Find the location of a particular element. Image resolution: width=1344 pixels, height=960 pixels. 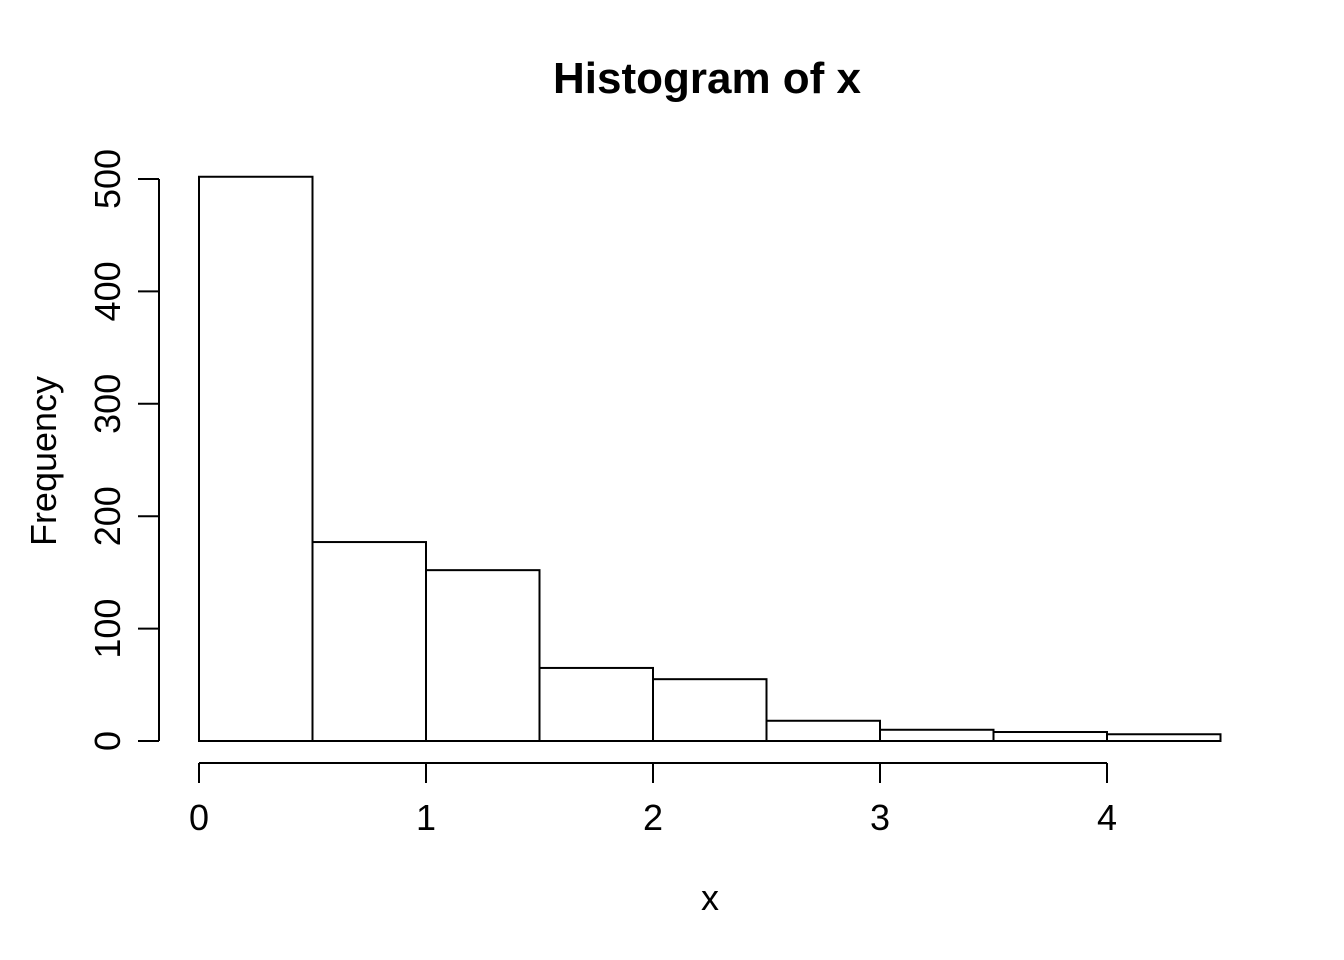

y-axis: 0 100 200 300 400 500 is located at coordinates (123, 450).